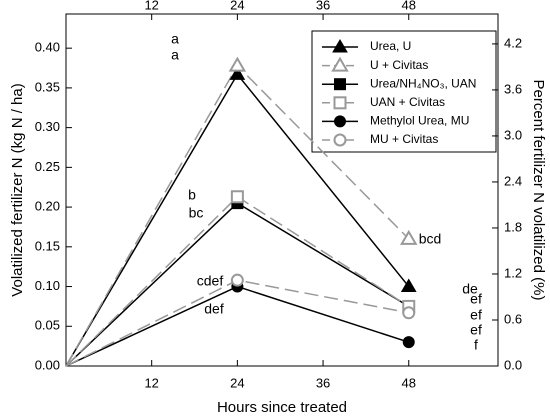 This screenshot has width=550, height=420. Describe the element at coordinates (513, 134) in the screenshot. I see `y2-tick-label: 3.0` at that location.